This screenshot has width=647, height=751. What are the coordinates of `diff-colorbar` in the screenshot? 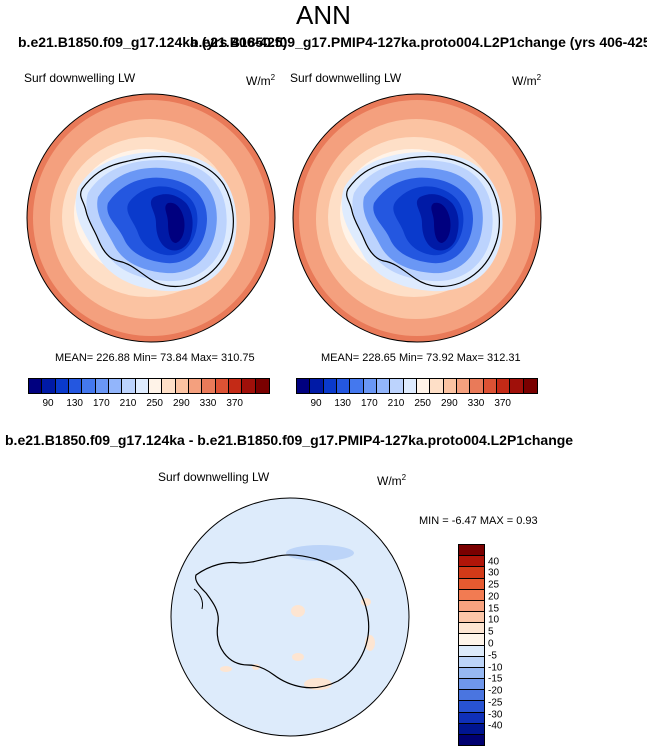 It's located at (471, 645).